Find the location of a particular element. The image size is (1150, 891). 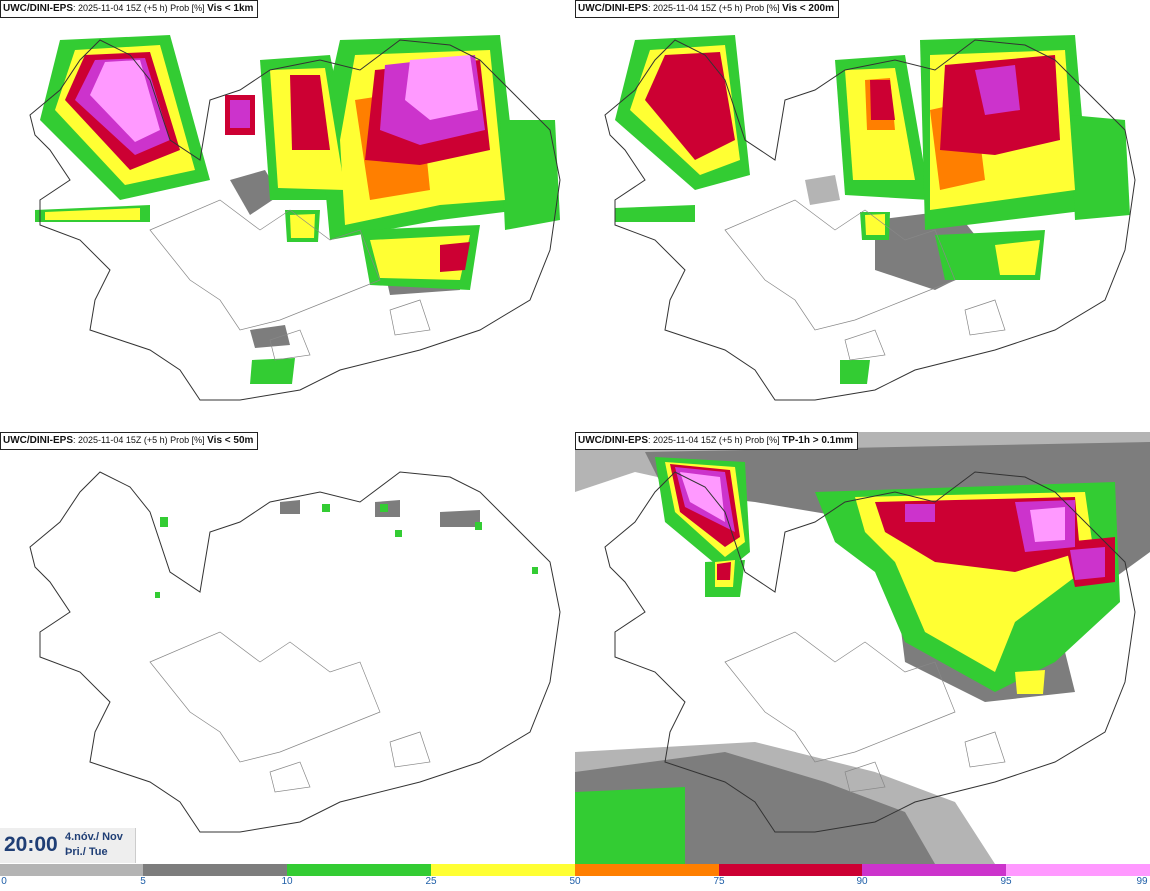

variable-name: TP-1h > 0.1mm is located at coordinates (818, 440).